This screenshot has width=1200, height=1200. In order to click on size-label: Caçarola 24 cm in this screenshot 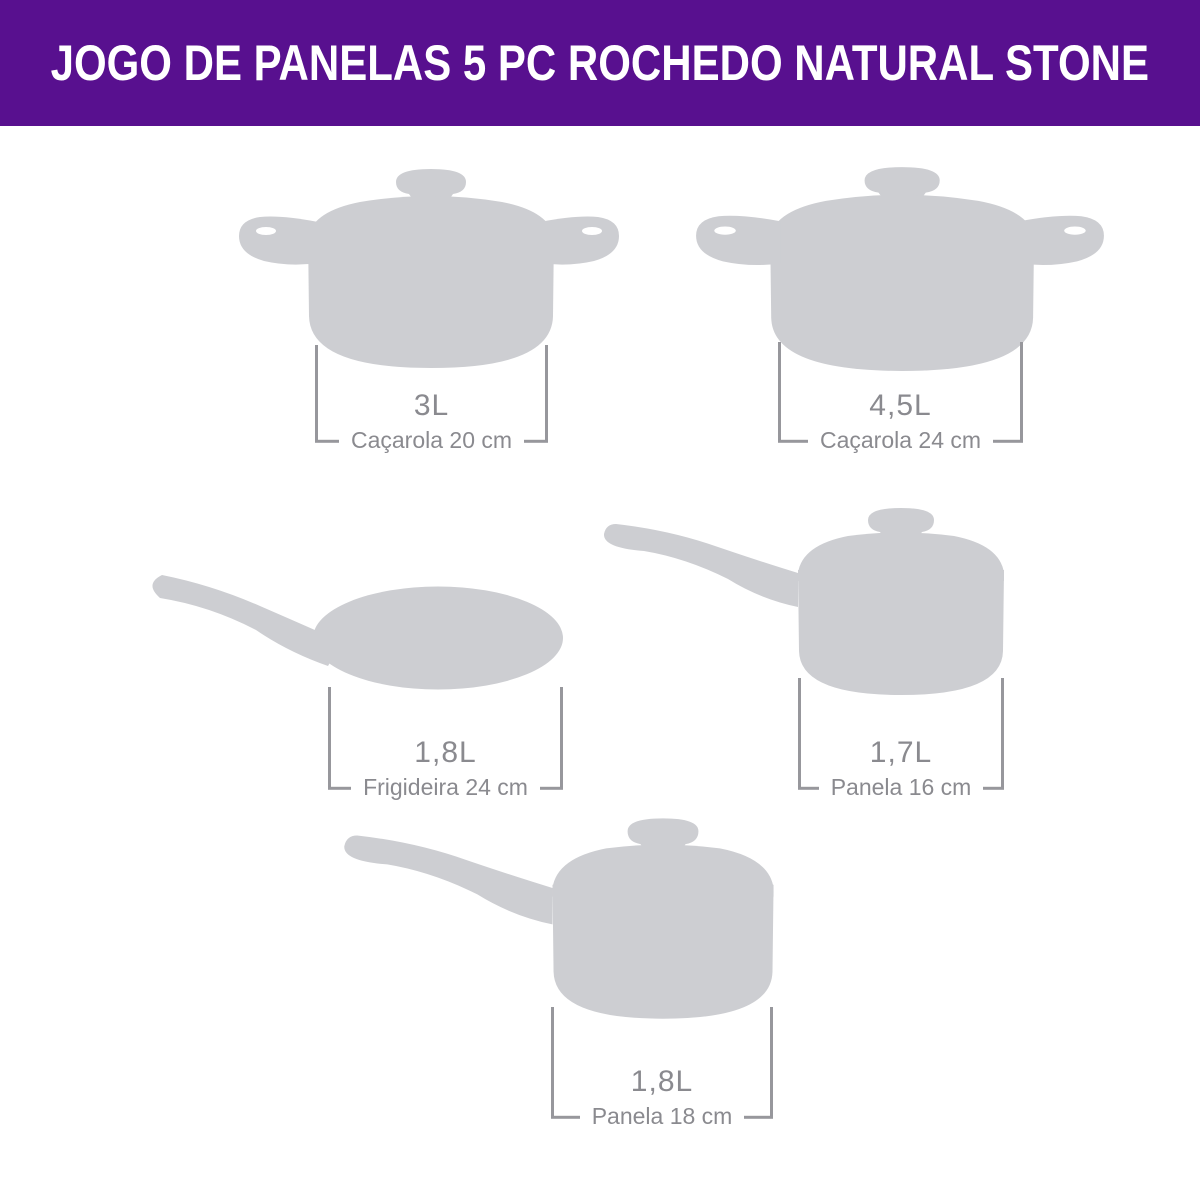, I will do `click(900, 440)`.